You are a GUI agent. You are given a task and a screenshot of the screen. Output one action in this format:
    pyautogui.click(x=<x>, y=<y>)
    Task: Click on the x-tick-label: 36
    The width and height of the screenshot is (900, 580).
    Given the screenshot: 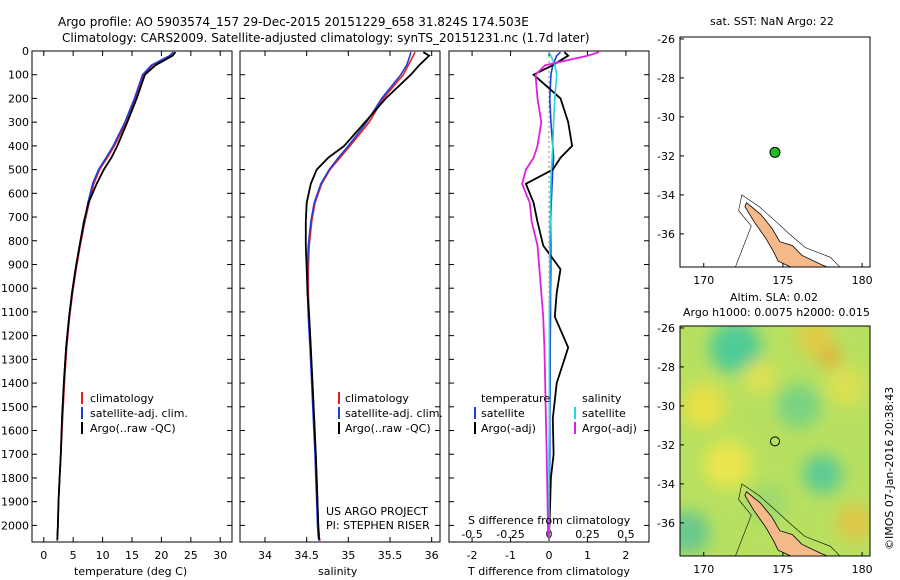 What is the action you would take?
    pyautogui.click(x=432, y=555)
    